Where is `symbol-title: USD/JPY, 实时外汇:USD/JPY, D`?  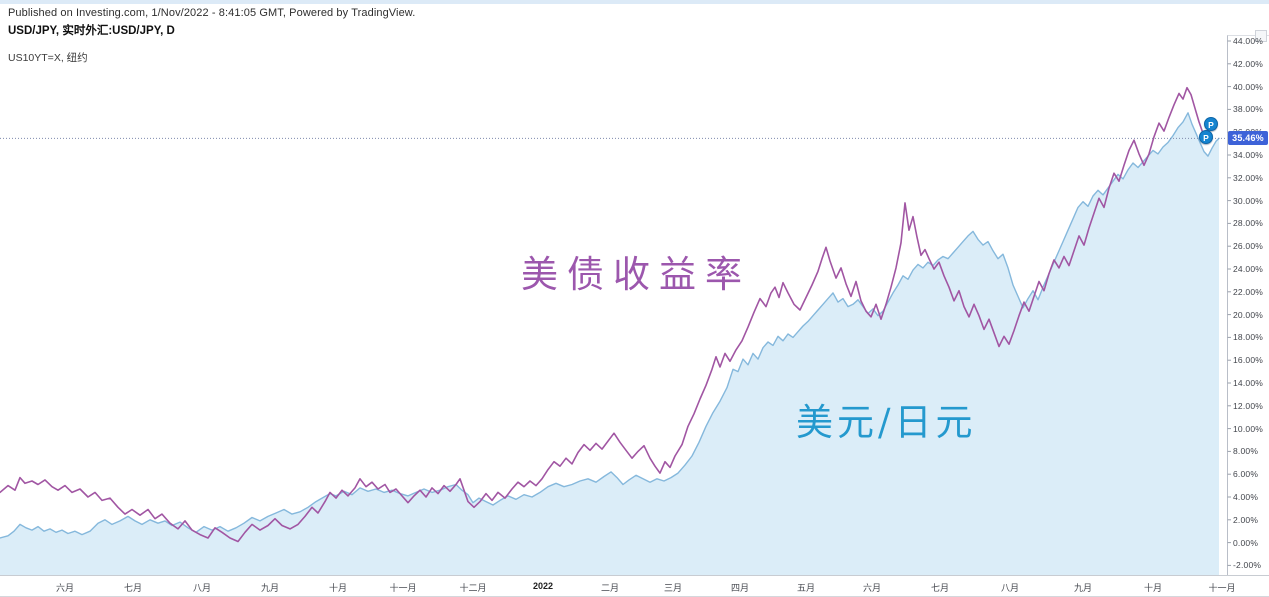
symbol-title: USD/JPY, 实时外汇:USD/JPY, D is located at coordinates (91, 31).